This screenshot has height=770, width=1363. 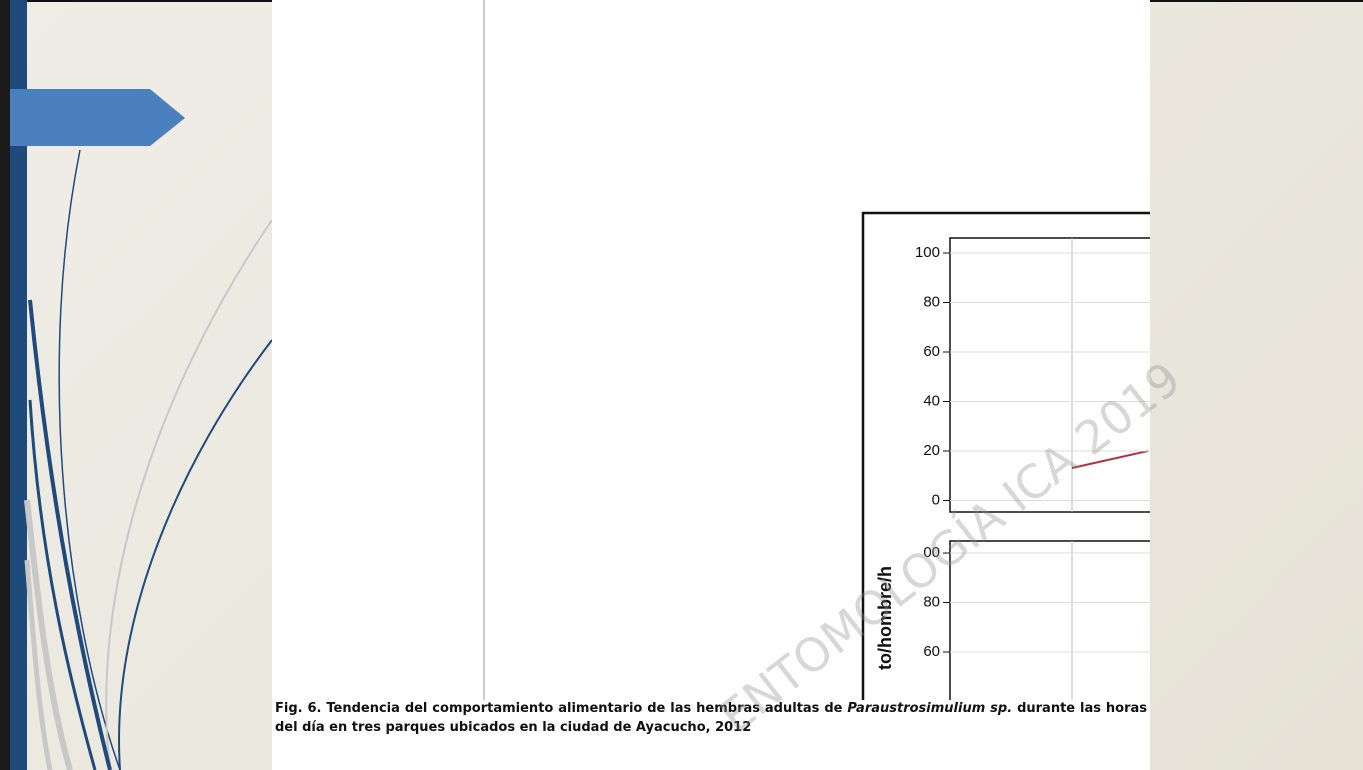 I want to click on y-tick-label: 20, so click(x=931, y=450).